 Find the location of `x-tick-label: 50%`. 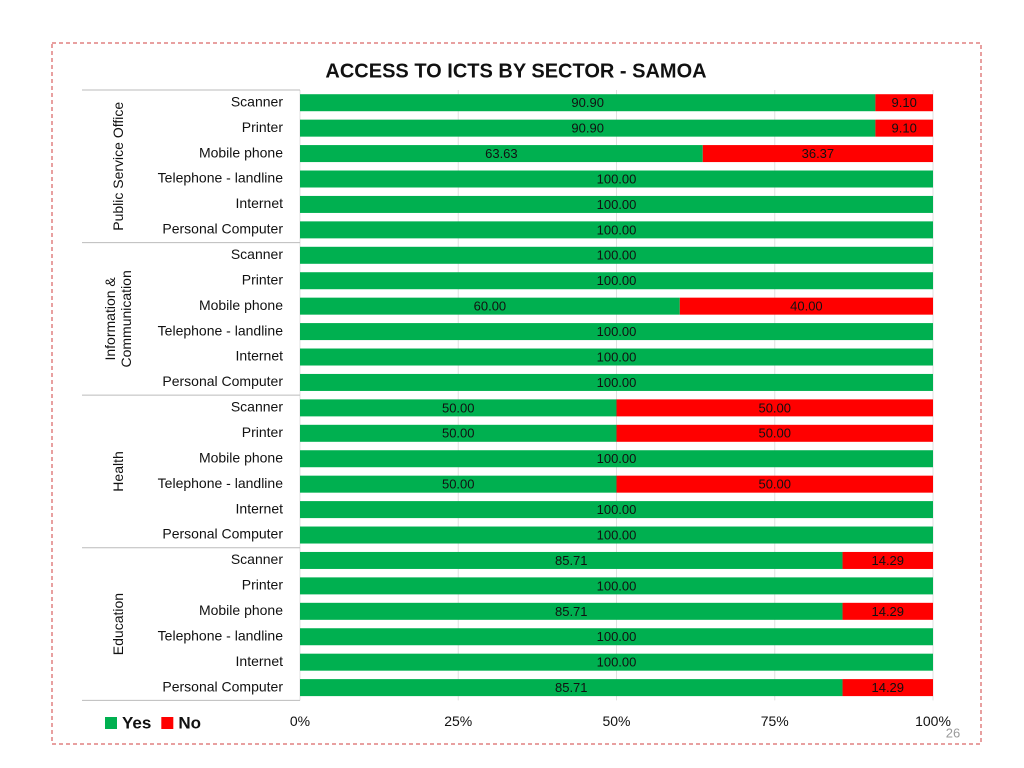

x-tick-label: 50% is located at coordinates (616, 721).